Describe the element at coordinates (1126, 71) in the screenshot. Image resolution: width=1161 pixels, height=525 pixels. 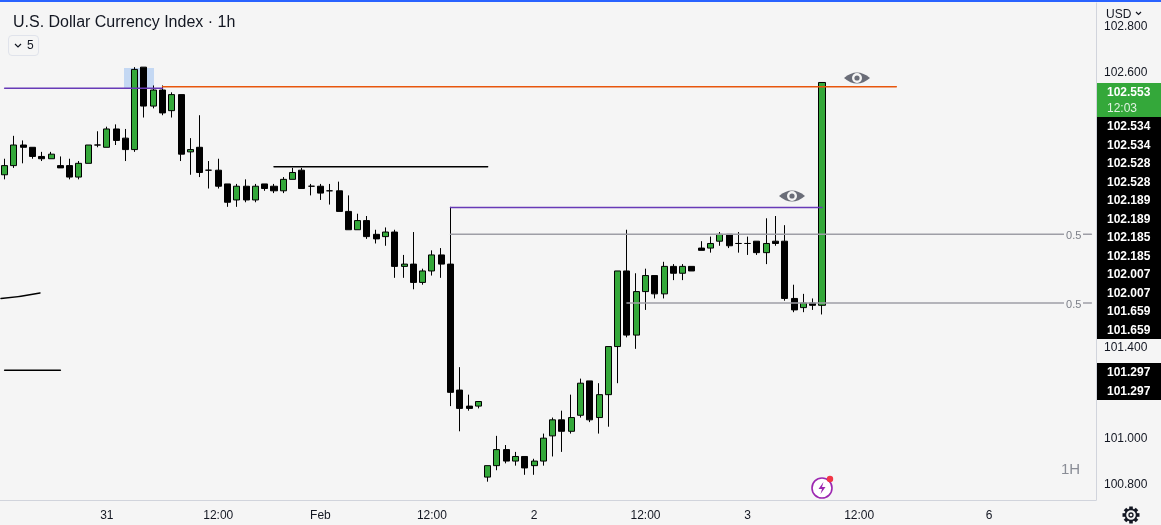
I see `y-tick-label: 102.600` at that location.